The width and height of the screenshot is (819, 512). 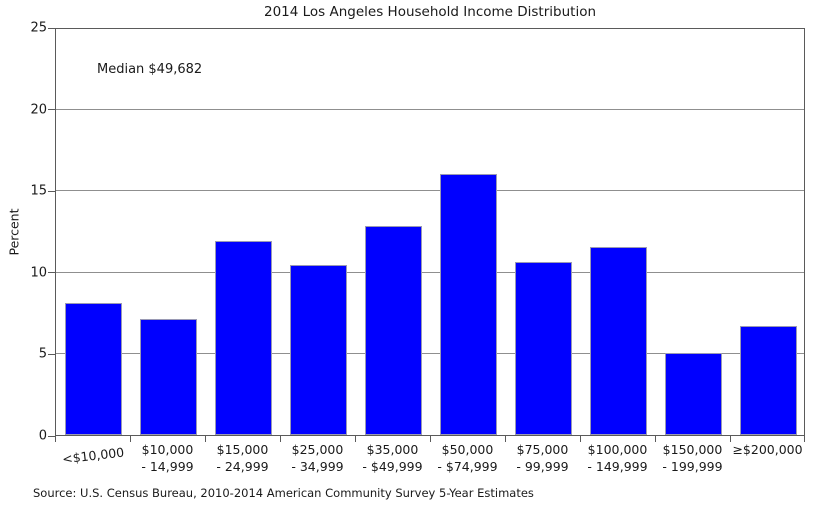 I want to click on xtick-label-9: $150,000 - 199,999, so click(x=692, y=458).